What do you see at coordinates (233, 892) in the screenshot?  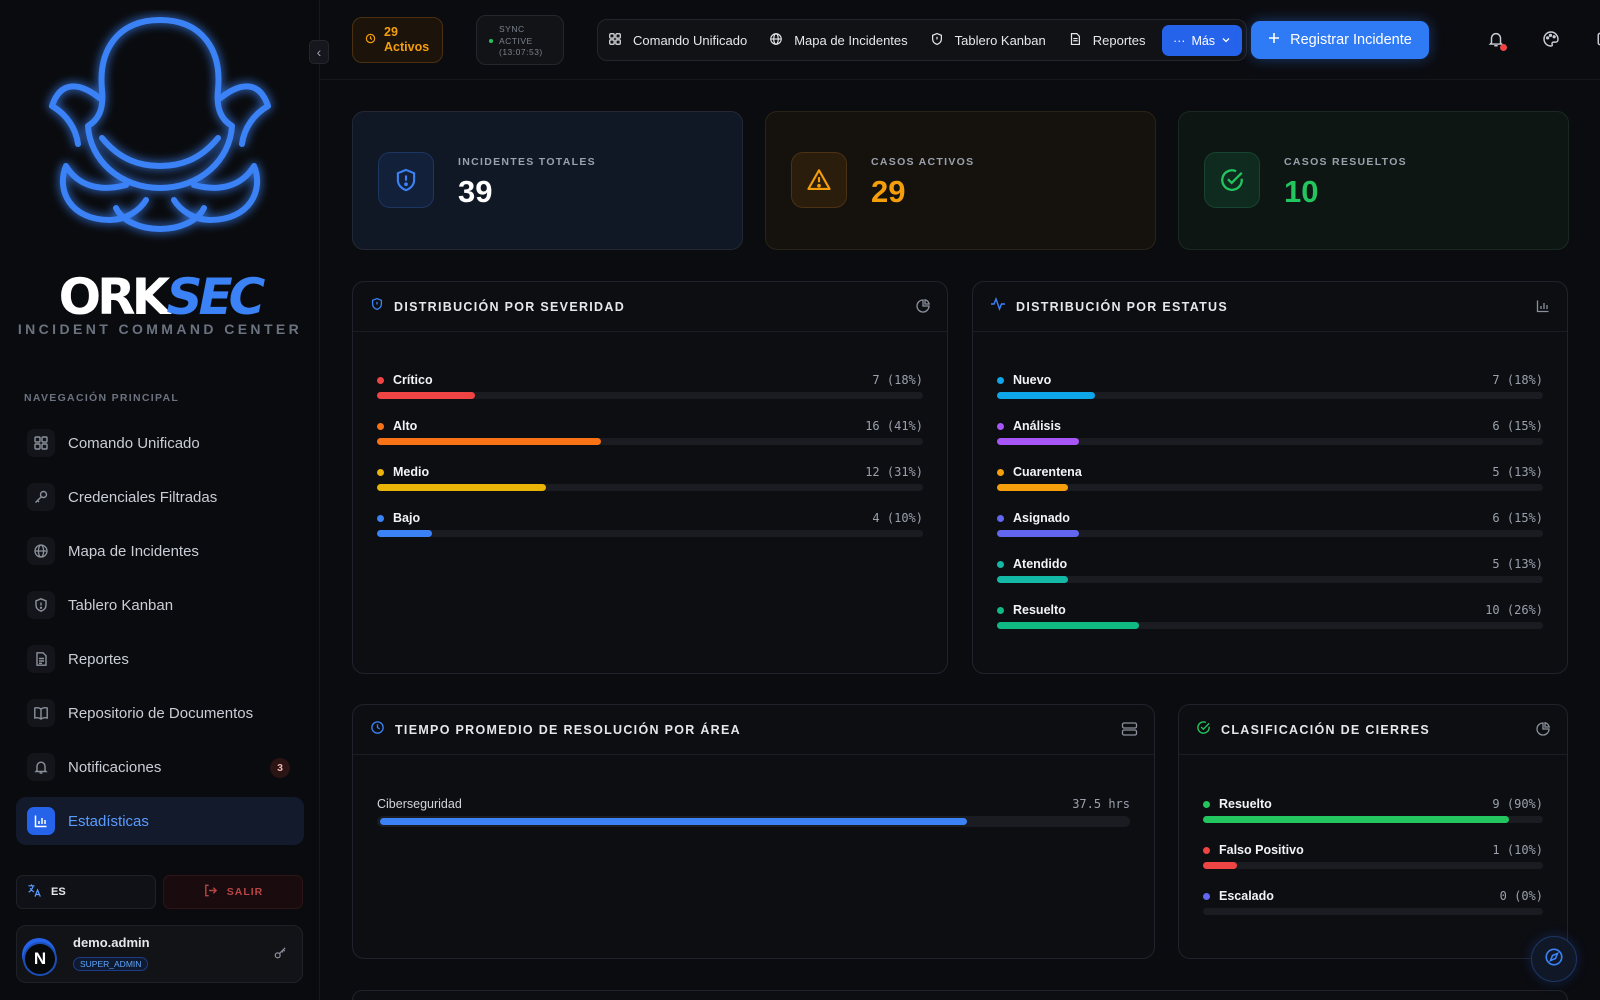 I see `logout-button: SALIR` at bounding box center [233, 892].